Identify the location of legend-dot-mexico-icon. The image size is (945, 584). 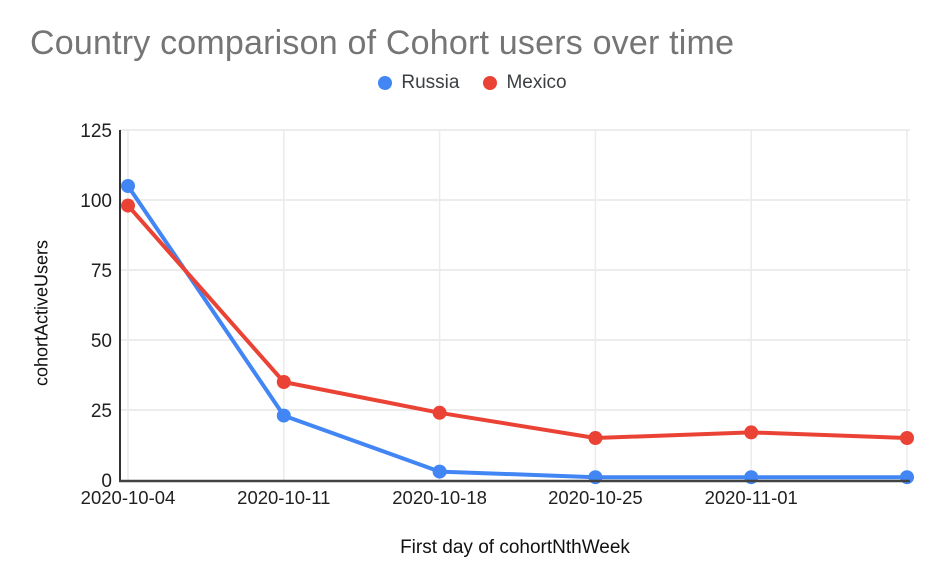
(490, 83).